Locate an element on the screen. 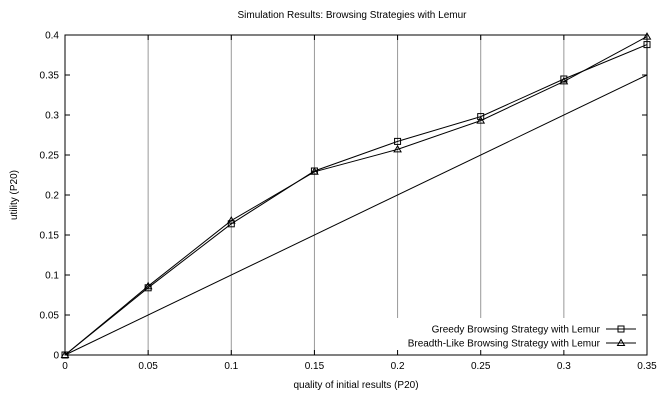 Image resolution: width=659 pixels, height=394 pixels. y-tick-label: 0.3 is located at coordinates (52, 116).